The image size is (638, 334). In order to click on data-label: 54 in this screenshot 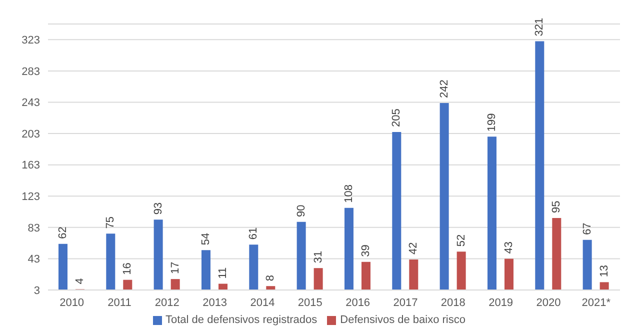, I will do `click(206, 239)`.